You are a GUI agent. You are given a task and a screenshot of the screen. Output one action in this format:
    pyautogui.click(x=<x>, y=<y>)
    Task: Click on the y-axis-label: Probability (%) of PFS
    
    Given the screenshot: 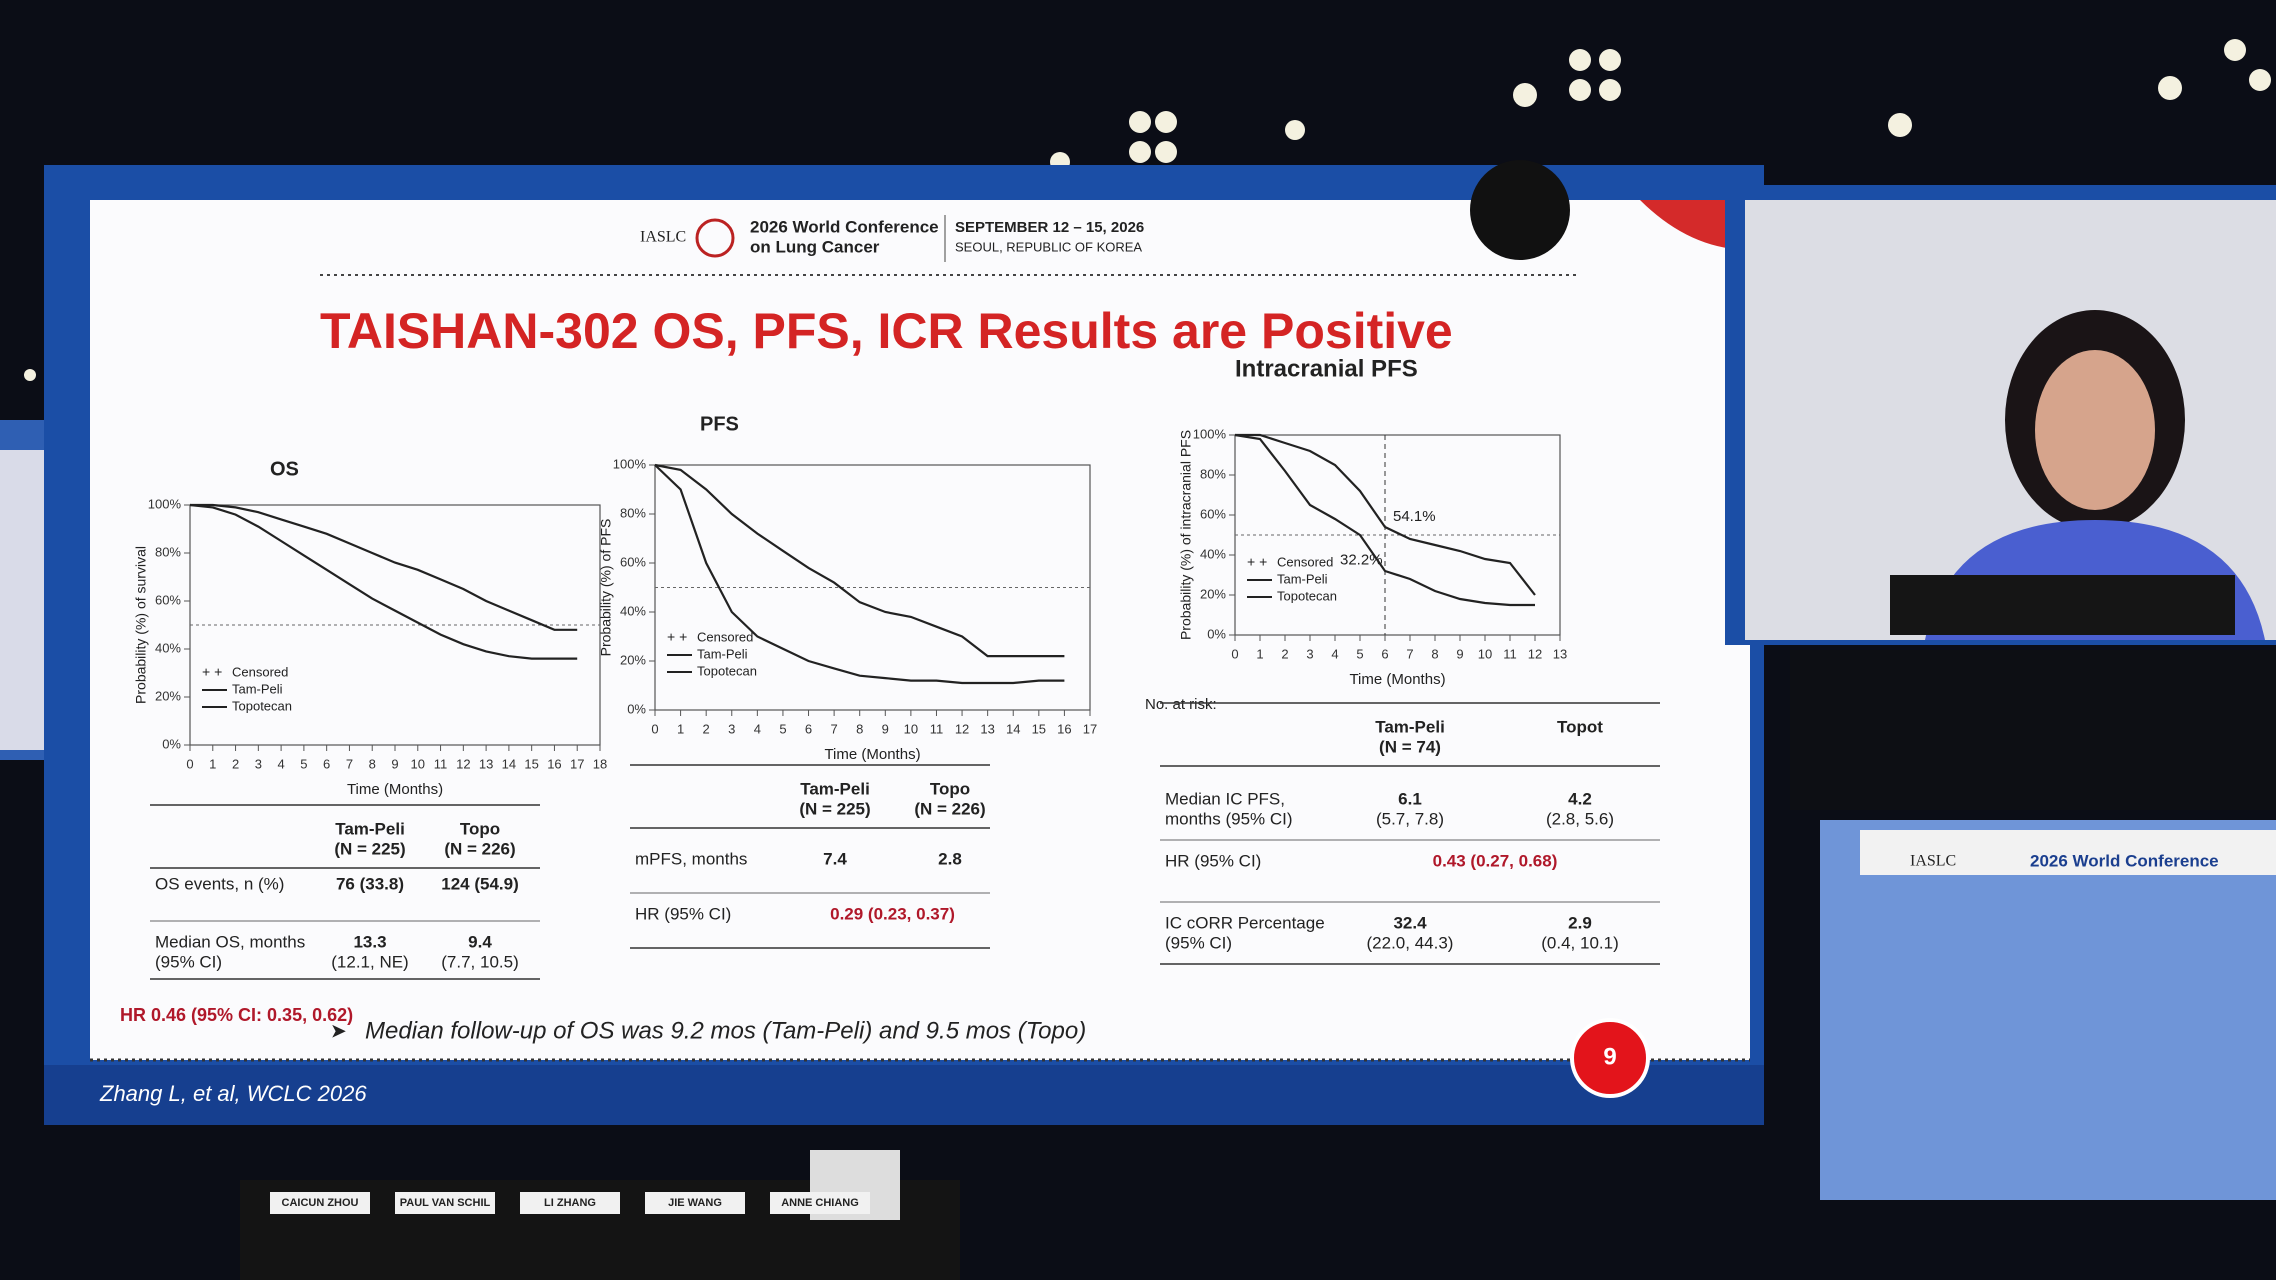 What is the action you would take?
    pyautogui.click(x=606, y=588)
    